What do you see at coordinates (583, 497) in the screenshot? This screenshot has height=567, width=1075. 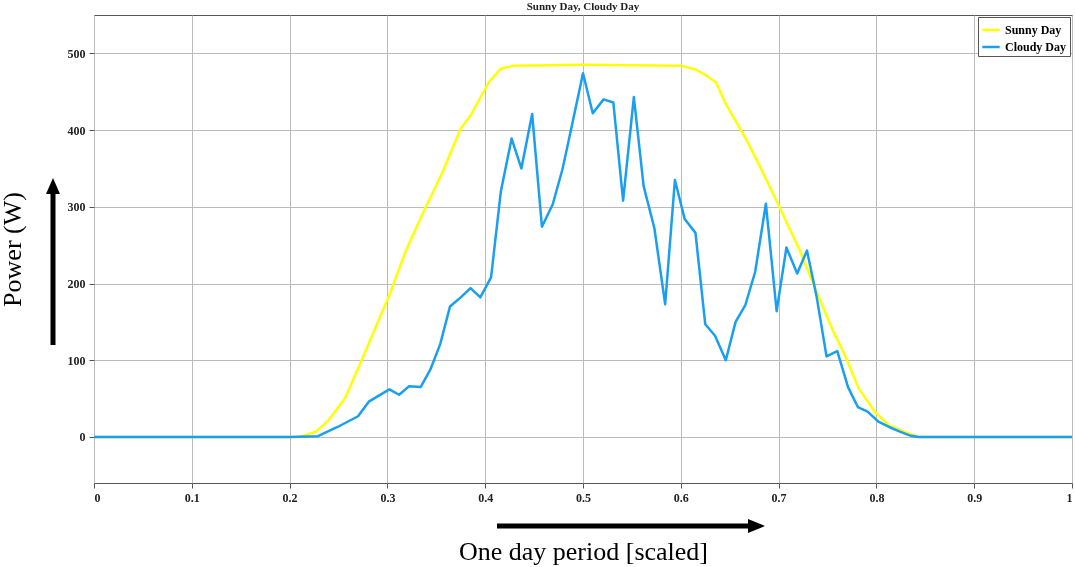 I see `x-tick-label: 0.5` at bounding box center [583, 497].